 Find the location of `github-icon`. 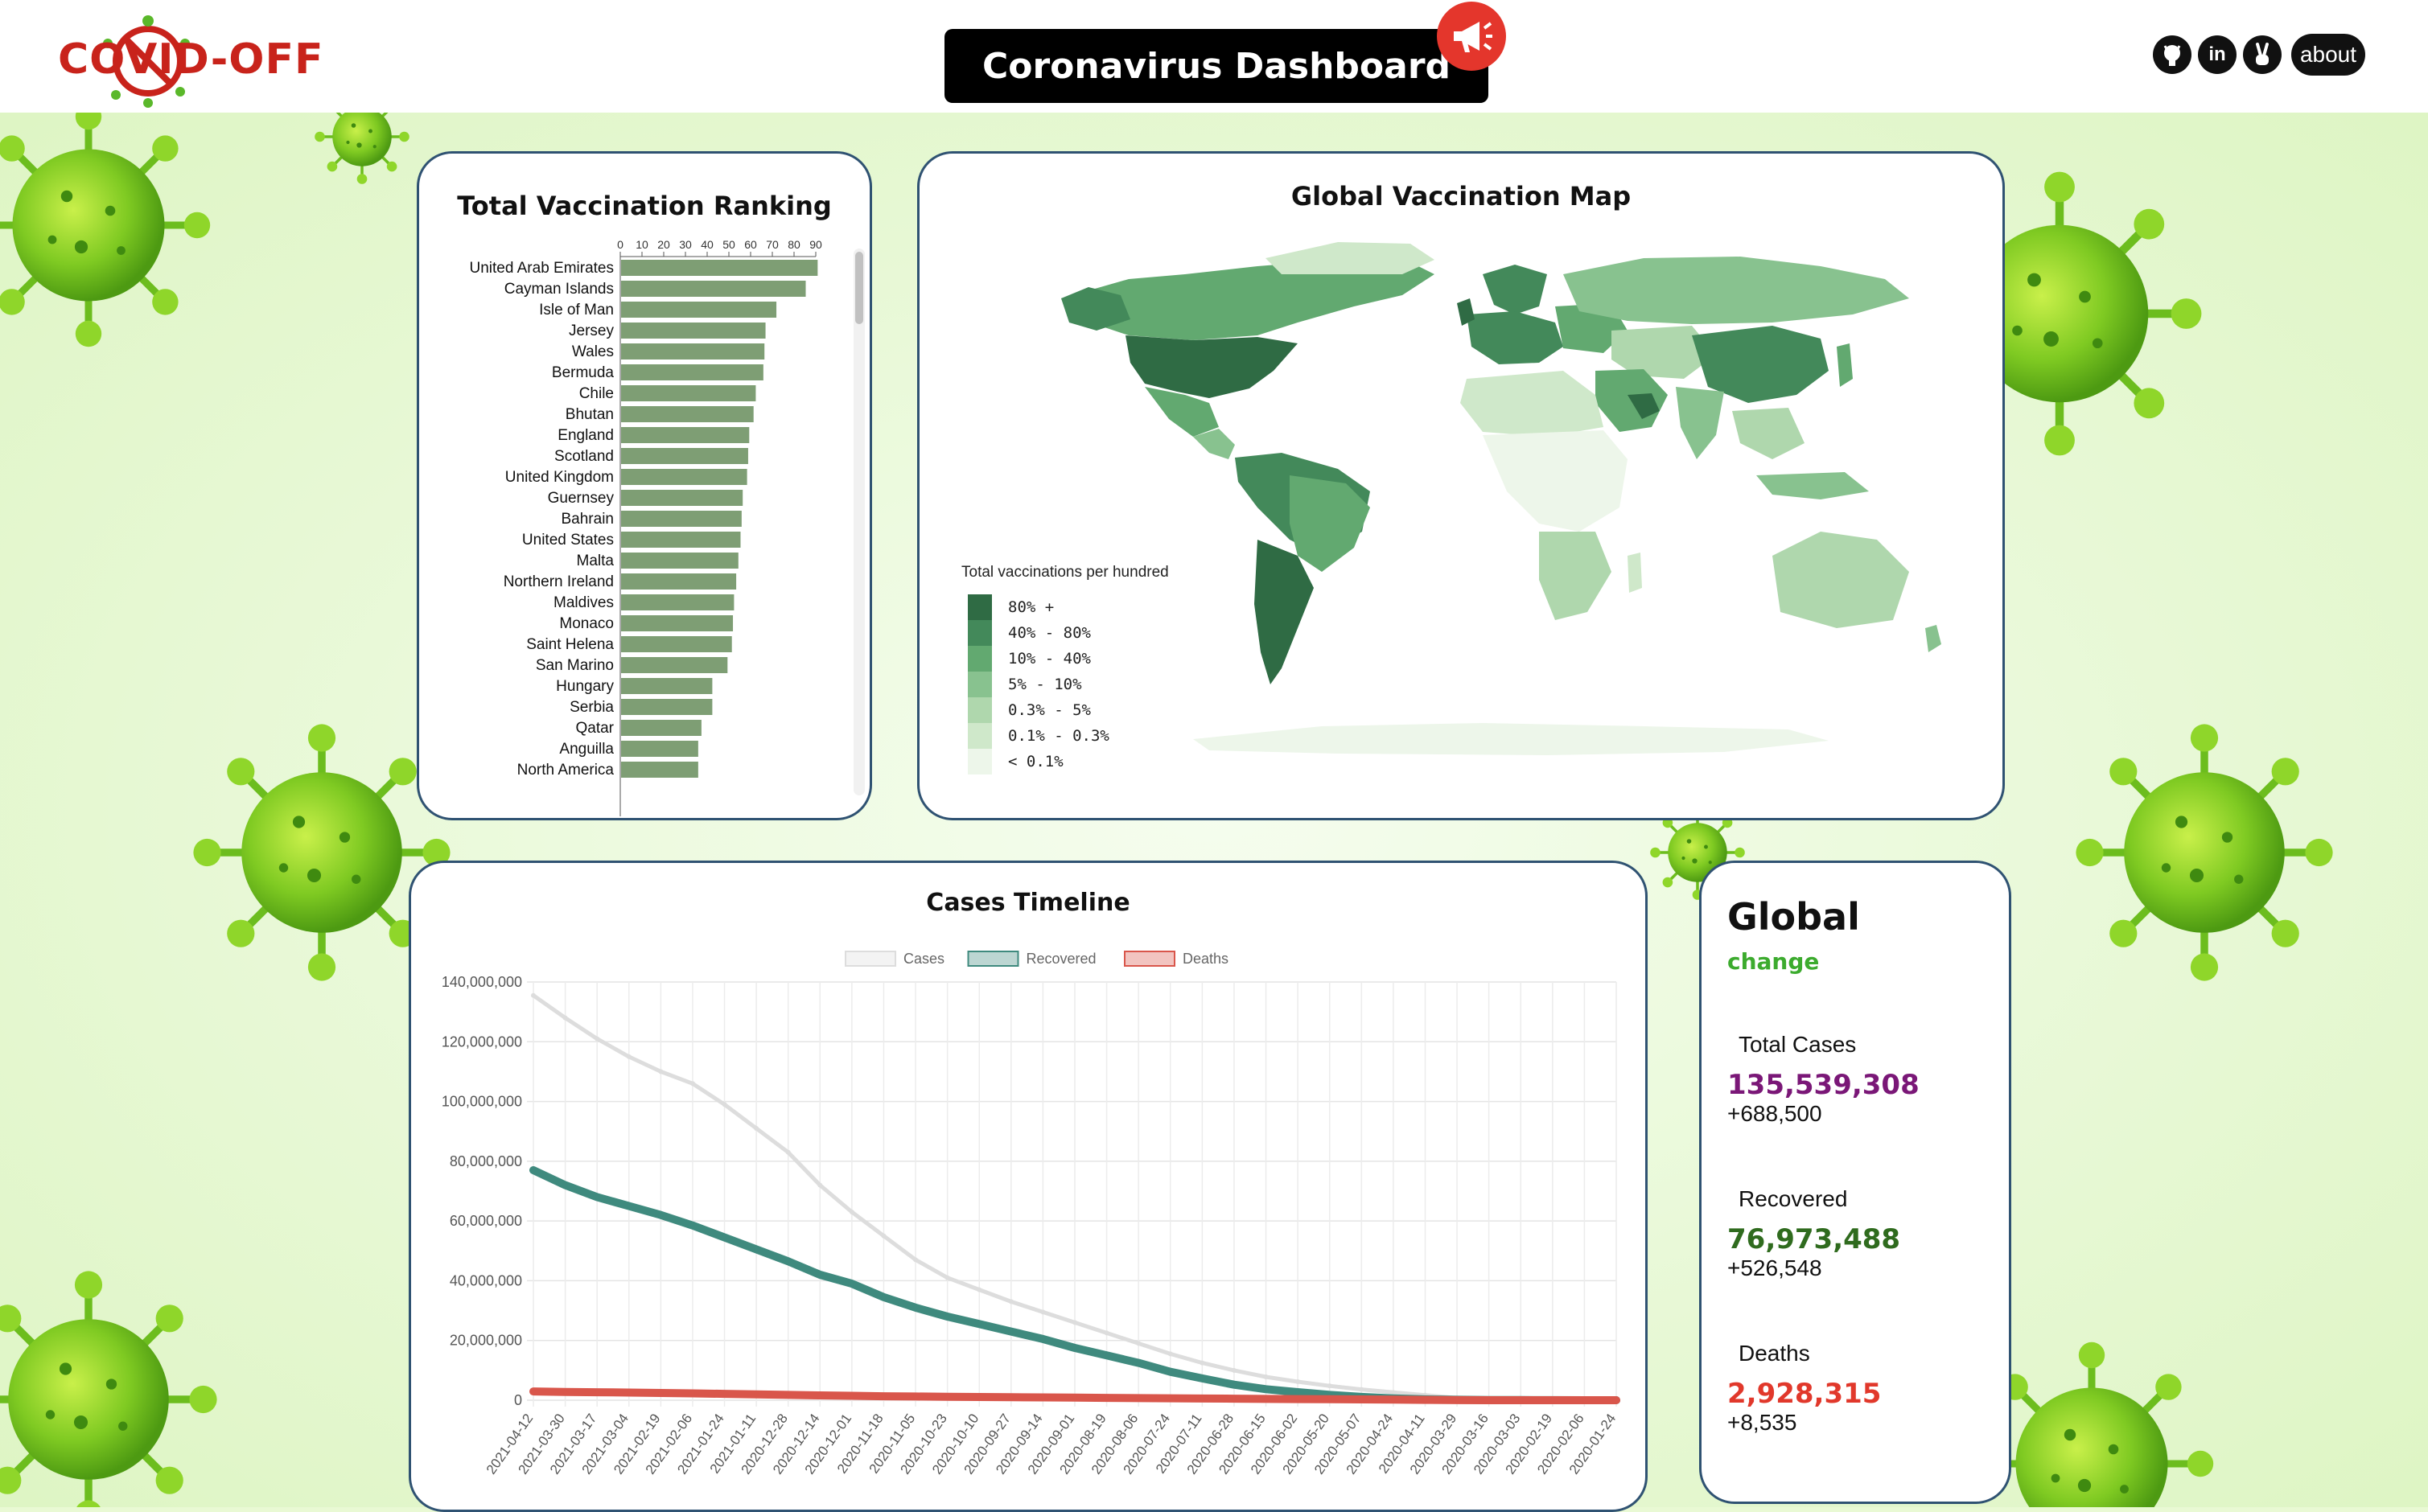

github-icon is located at coordinates (2172, 55).